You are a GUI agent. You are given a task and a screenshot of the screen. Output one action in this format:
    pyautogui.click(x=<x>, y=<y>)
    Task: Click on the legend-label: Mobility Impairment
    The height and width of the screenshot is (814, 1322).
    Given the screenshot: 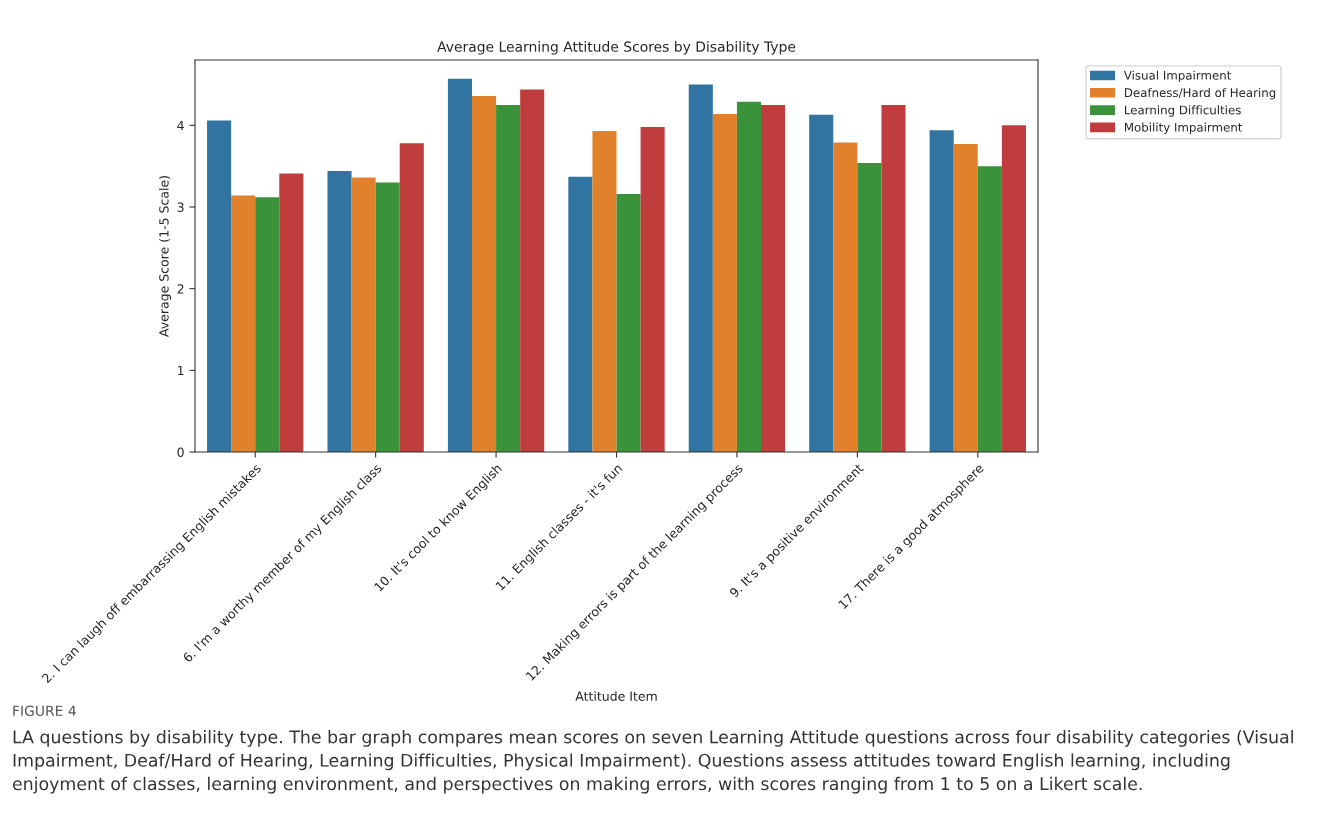 What is the action you would take?
    pyautogui.click(x=1183, y=128)
    